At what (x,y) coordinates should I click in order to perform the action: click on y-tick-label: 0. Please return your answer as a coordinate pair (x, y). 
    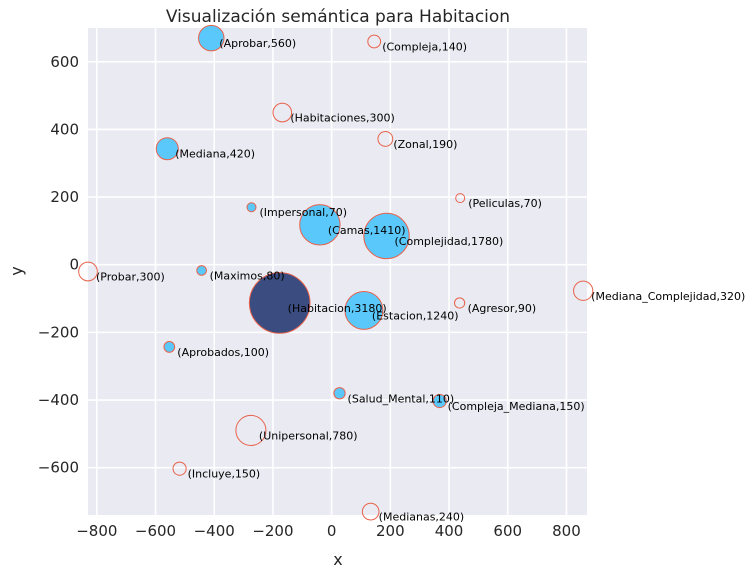
    Looking at the image, I should click on (74, 265).